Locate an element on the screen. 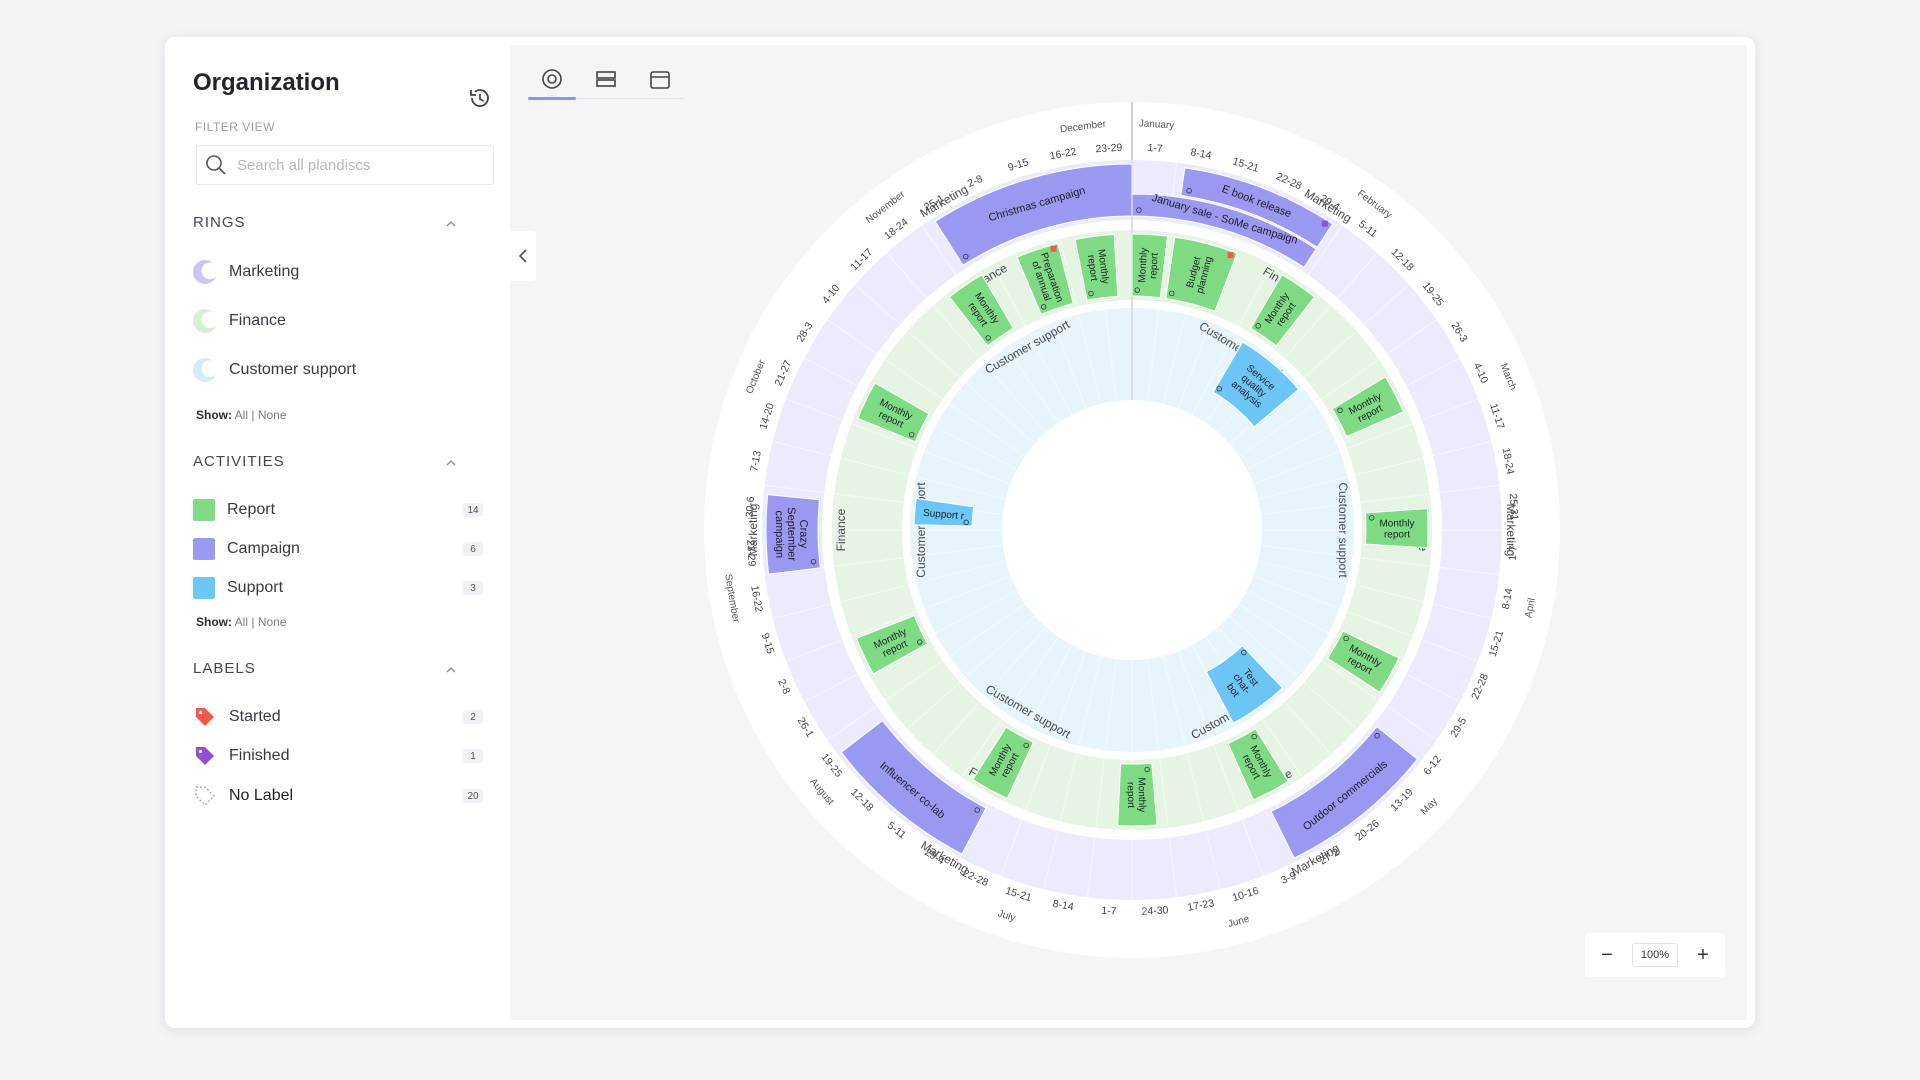  ring-item-marketing: Marketing is located at coordinates (338, 272).